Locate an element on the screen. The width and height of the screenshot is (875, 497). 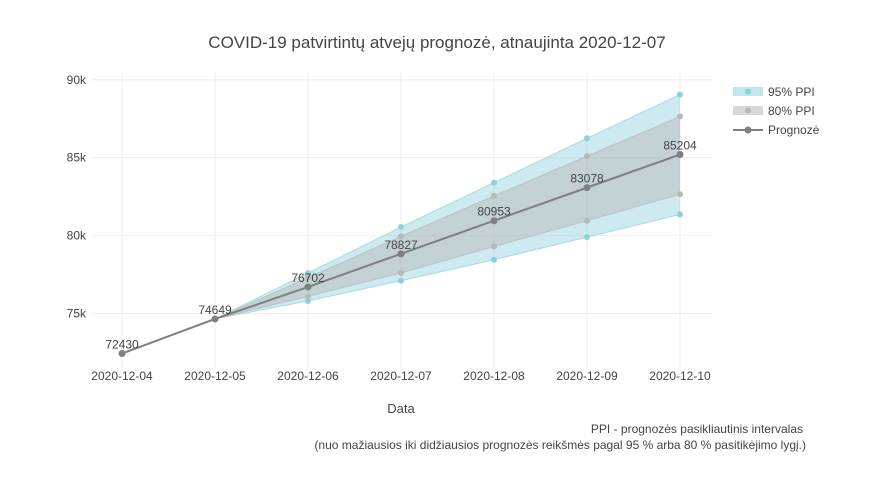
x-tick-label: 2020-12-04 is located at coordinates (122, 376).